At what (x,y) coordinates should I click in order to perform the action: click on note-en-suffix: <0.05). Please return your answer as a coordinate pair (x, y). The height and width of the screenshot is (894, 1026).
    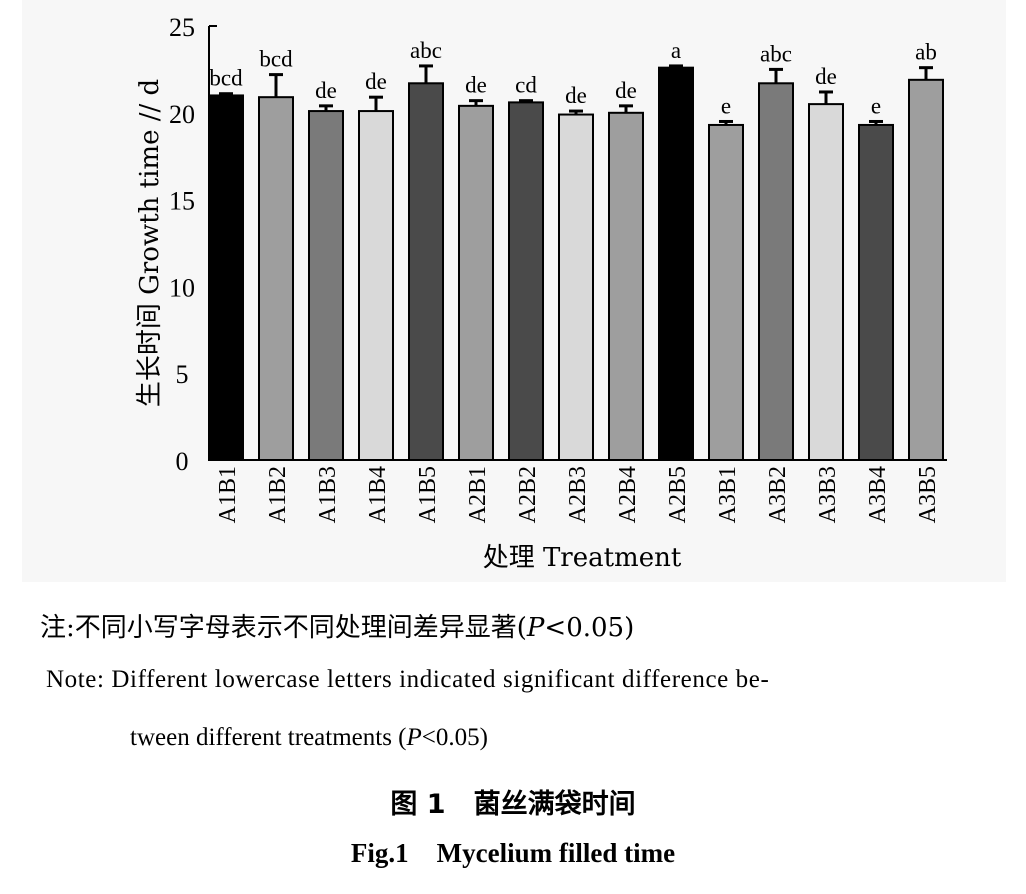
    Looking at the image, I should click on (454, 737).